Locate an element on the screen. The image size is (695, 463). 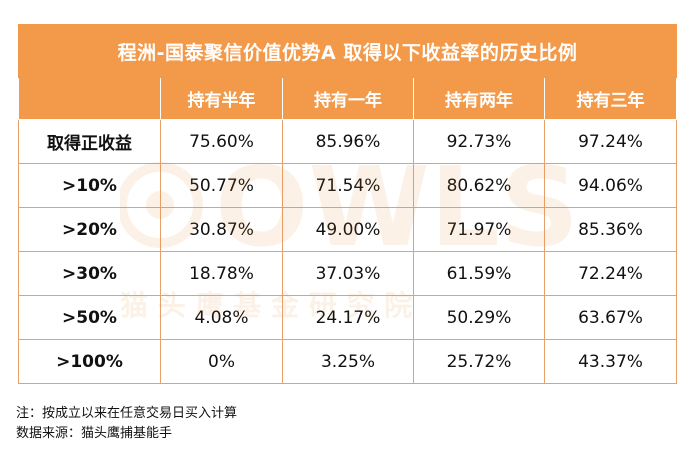
table-cell: 94.06% is located at coordinates (610, 185).